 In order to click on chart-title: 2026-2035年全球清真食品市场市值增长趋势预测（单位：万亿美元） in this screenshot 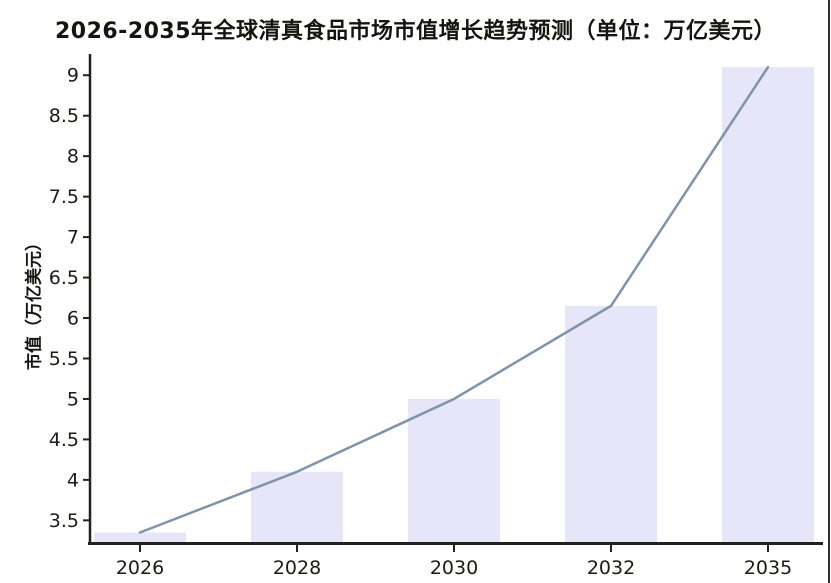, I will do `click(415, 31)`.